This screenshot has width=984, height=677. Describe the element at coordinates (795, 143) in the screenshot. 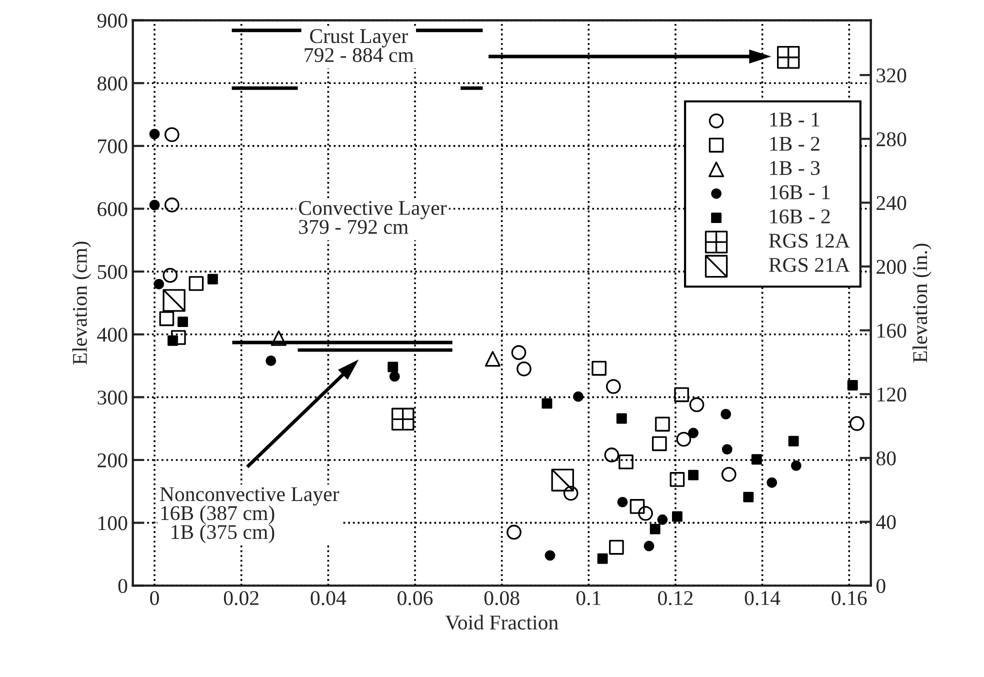

I see `legend-label: 1B - 2` at that location.